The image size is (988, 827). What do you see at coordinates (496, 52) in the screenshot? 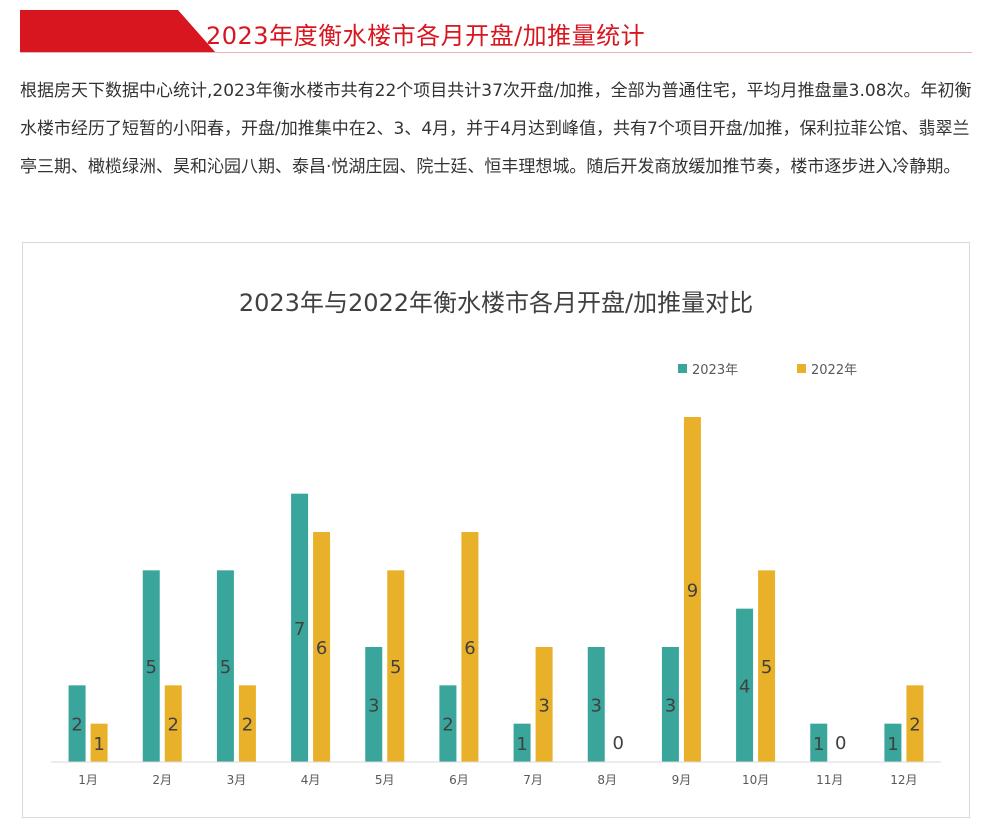
I see `header-underline` at bounding box center [496, 52].